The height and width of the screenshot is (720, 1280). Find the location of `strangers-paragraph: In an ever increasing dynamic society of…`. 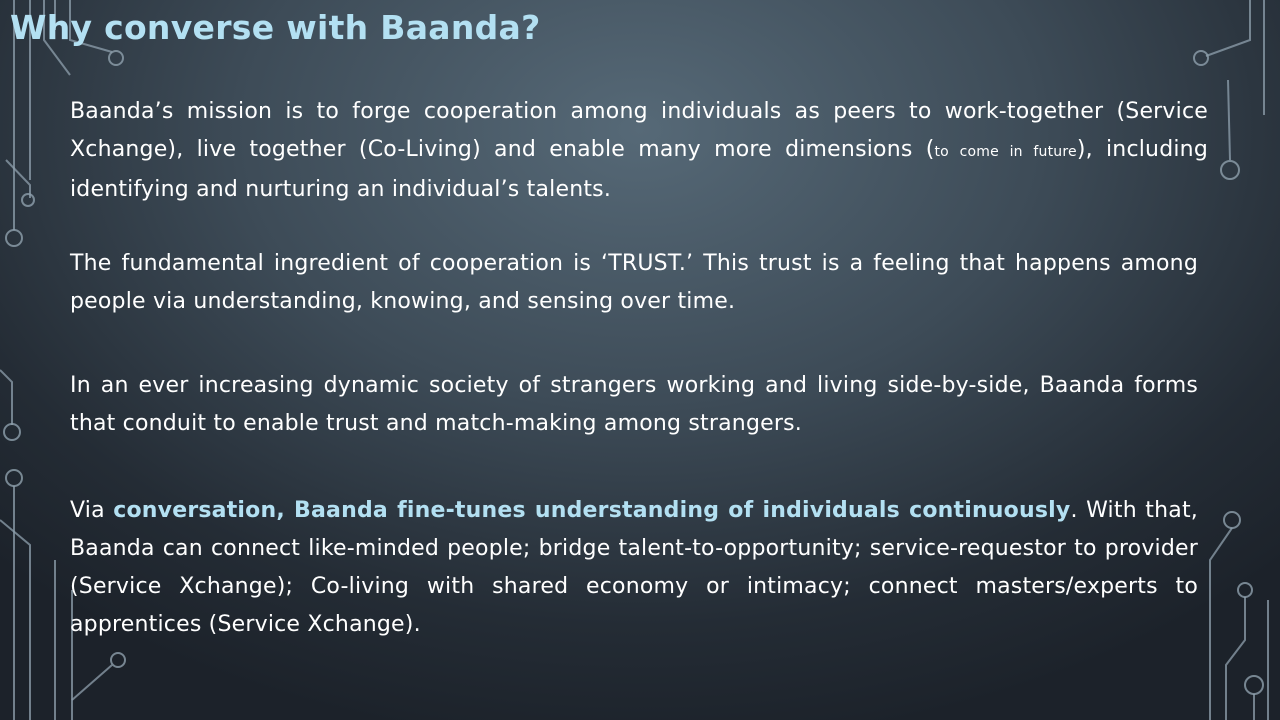

strangers-paragraph: In an ever increasing dynamic society of… is located at coordinates (634, 404).